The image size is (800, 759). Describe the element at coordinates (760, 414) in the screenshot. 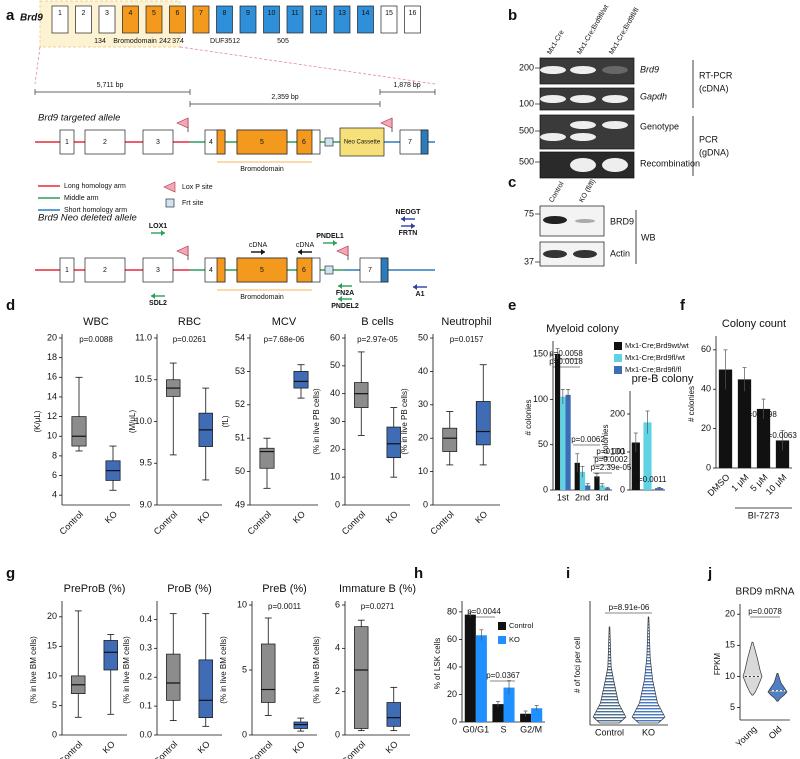

I see `p-value: p=0.0398` at that location.